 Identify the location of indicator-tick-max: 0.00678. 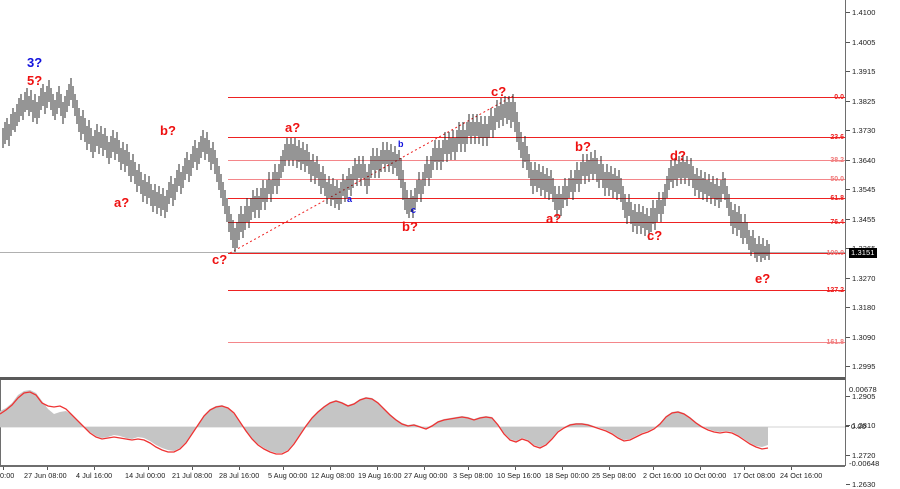
(863, 389).